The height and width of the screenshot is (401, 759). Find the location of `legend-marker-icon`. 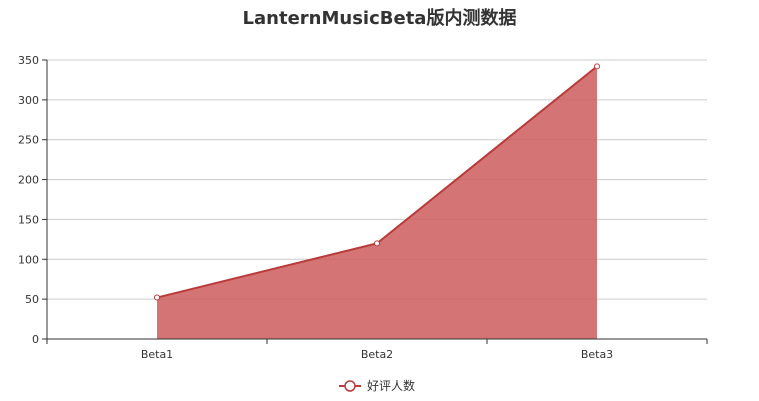

legend-marker-icon is located at coordinates (350, 386).